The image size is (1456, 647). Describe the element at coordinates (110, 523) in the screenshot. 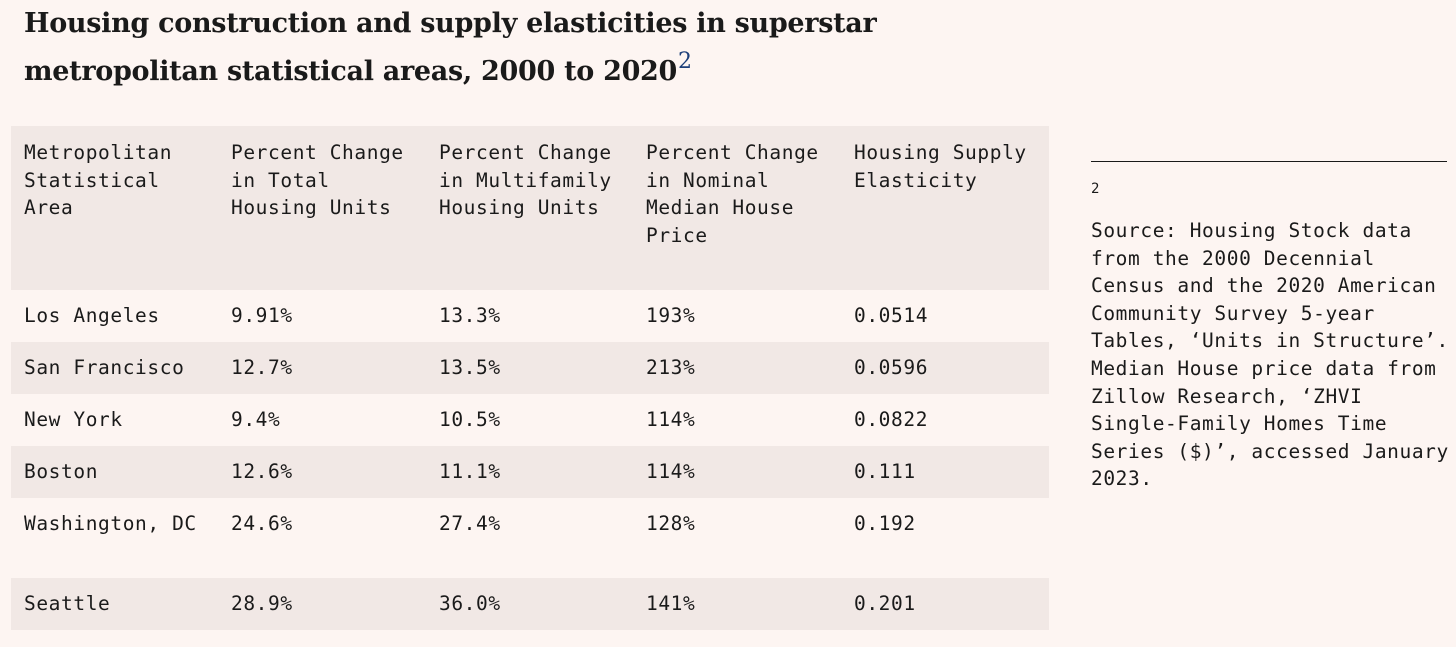

I see `cell-metro-area: Washington, DC` at that location.